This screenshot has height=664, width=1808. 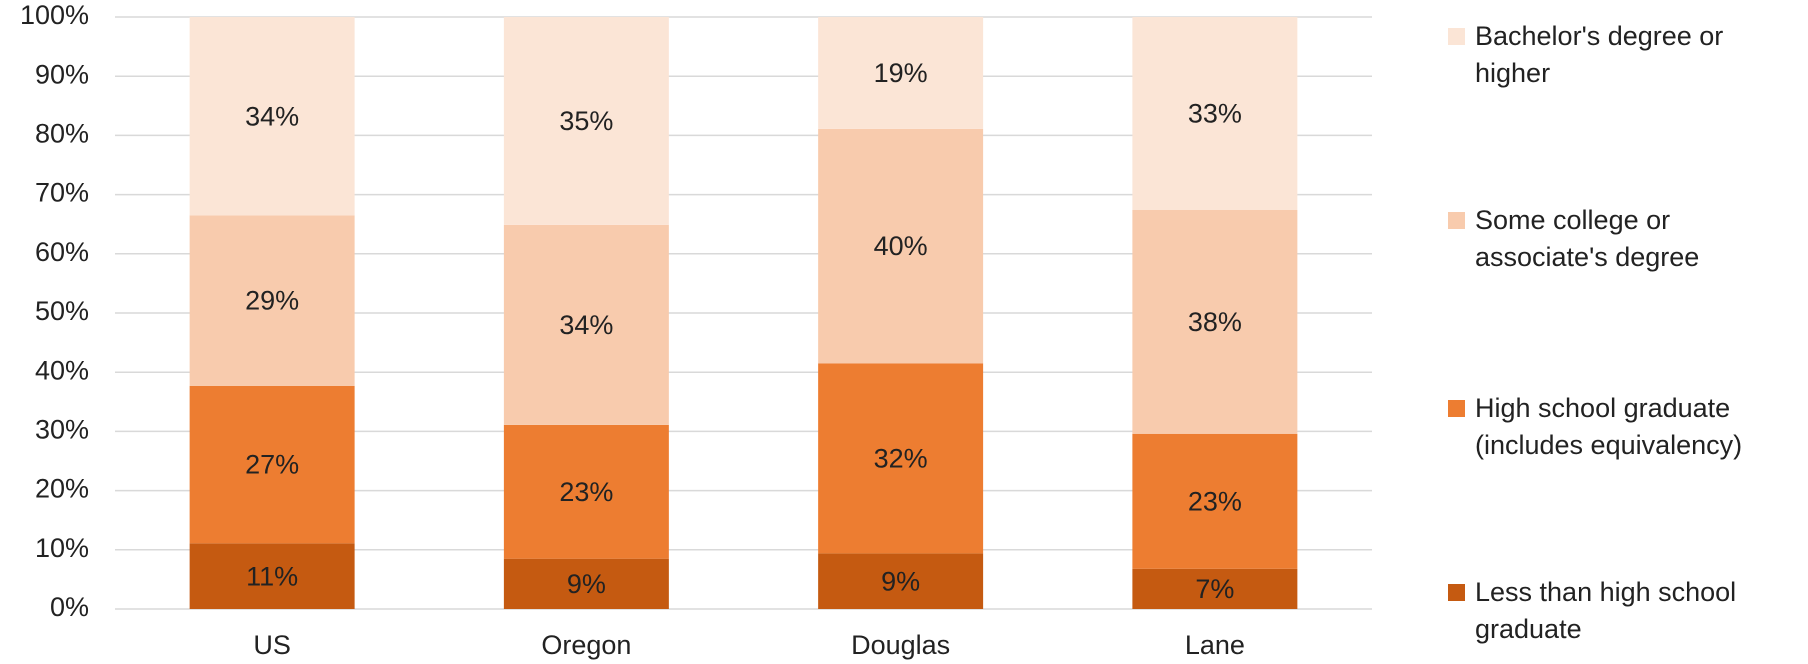 What do you see at coordinates (1599, 54) in the screenshot?
I see `legend-label: Bachelor's degree or higher` at bounding box center [1599, 54].